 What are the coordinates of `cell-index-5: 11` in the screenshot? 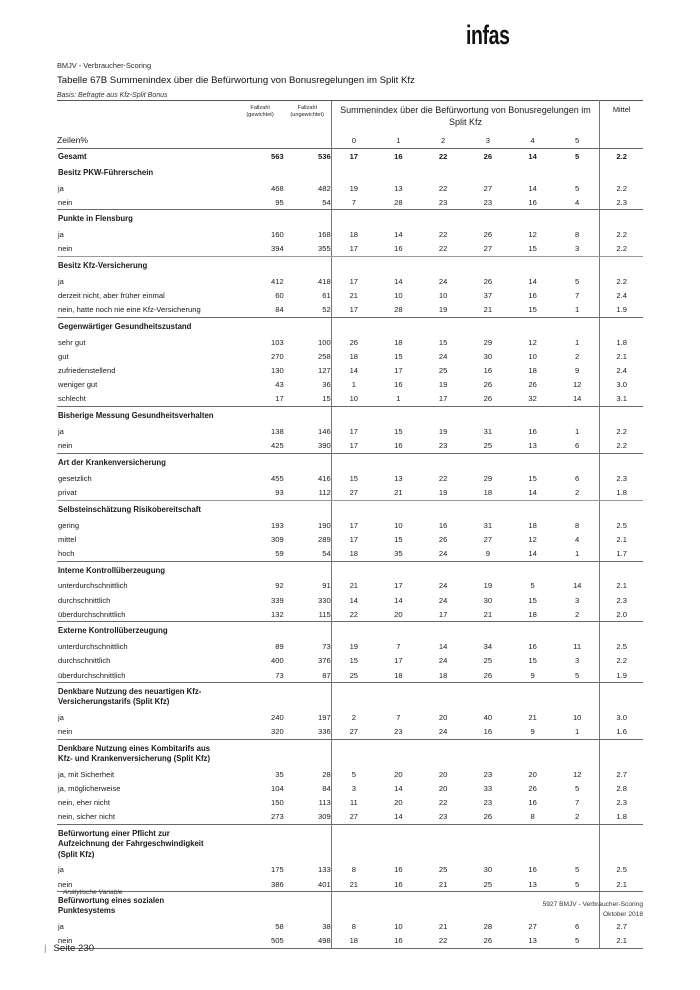 It's located at (578, 647).